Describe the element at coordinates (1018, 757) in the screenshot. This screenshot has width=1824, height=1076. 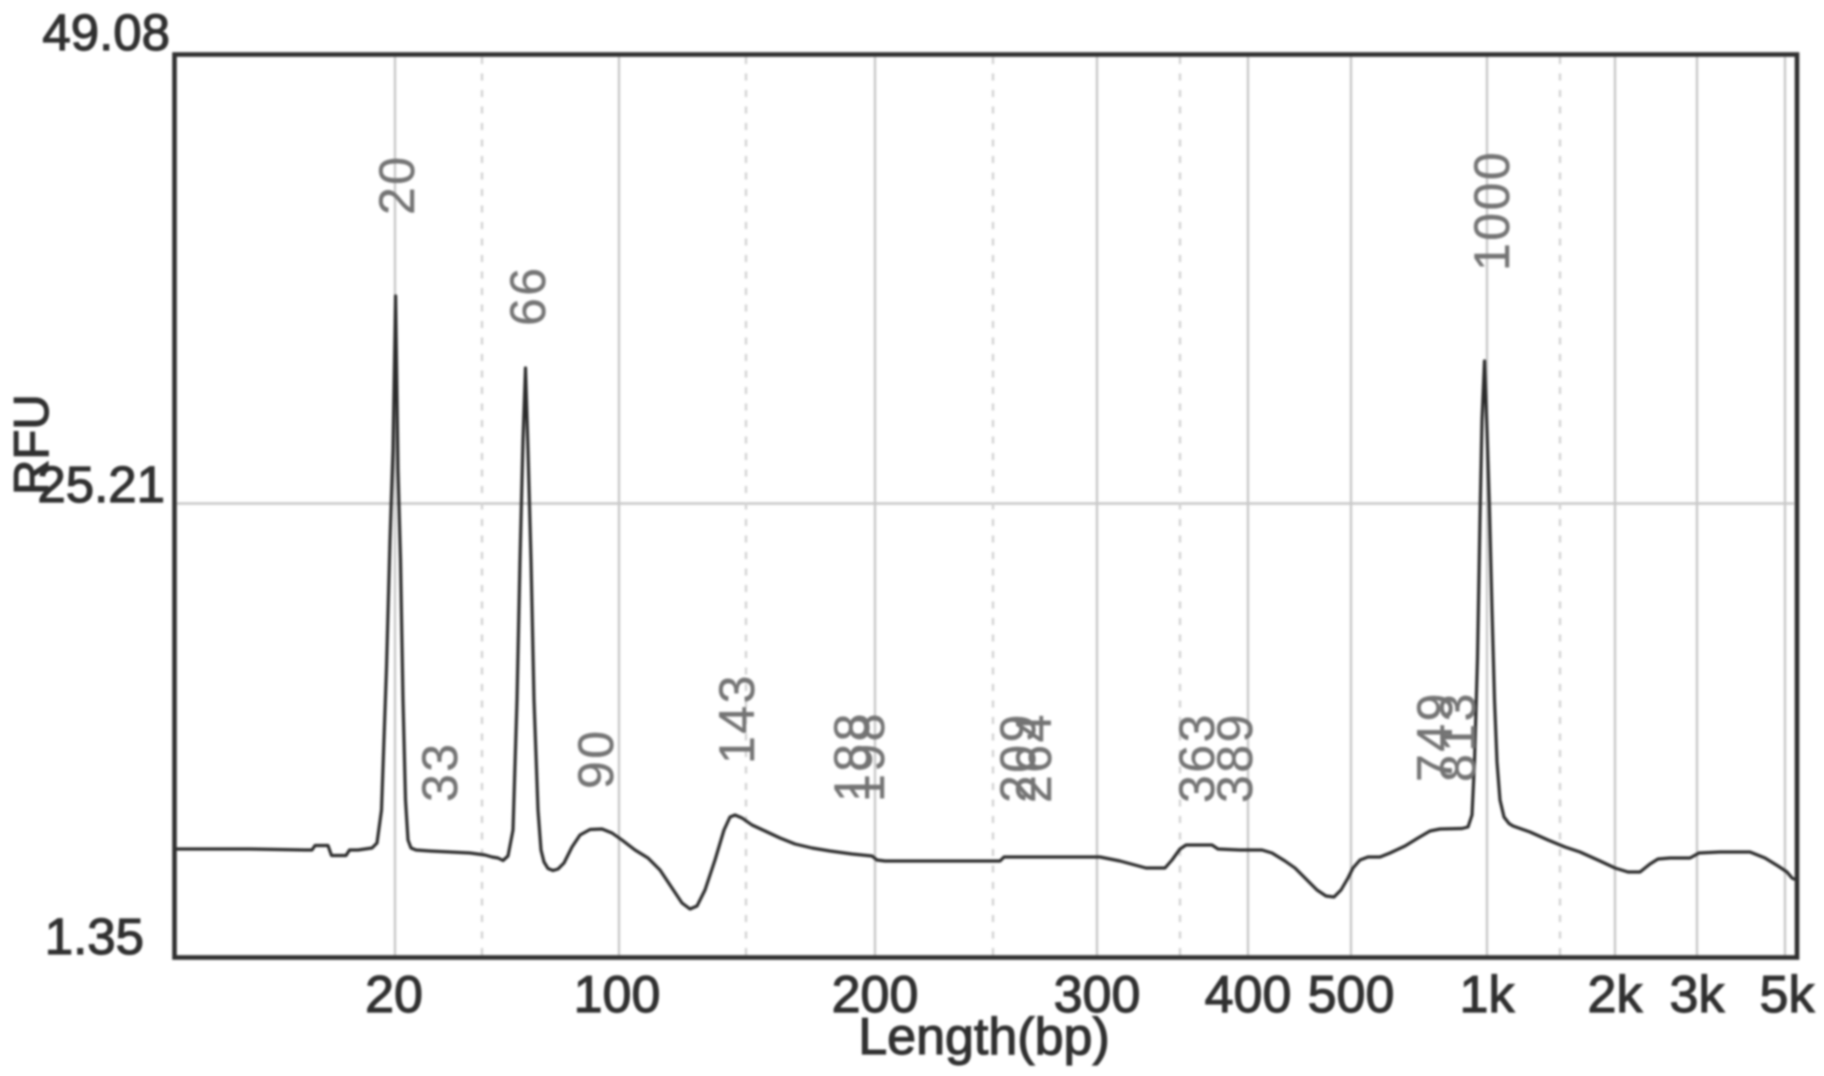
I see `svg-text: 209` at that location.